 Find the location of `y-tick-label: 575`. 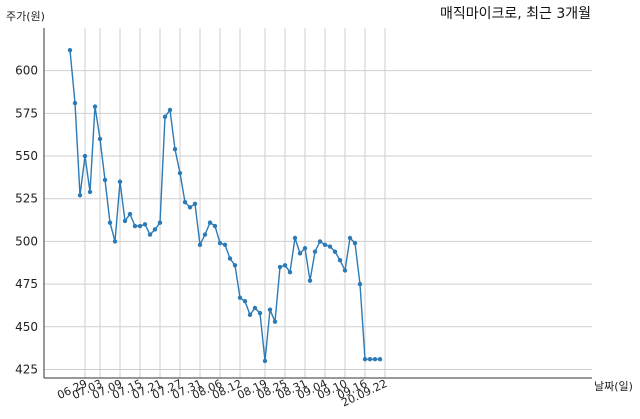

y-tick-label: 575 is located at coordinates (26, 113).